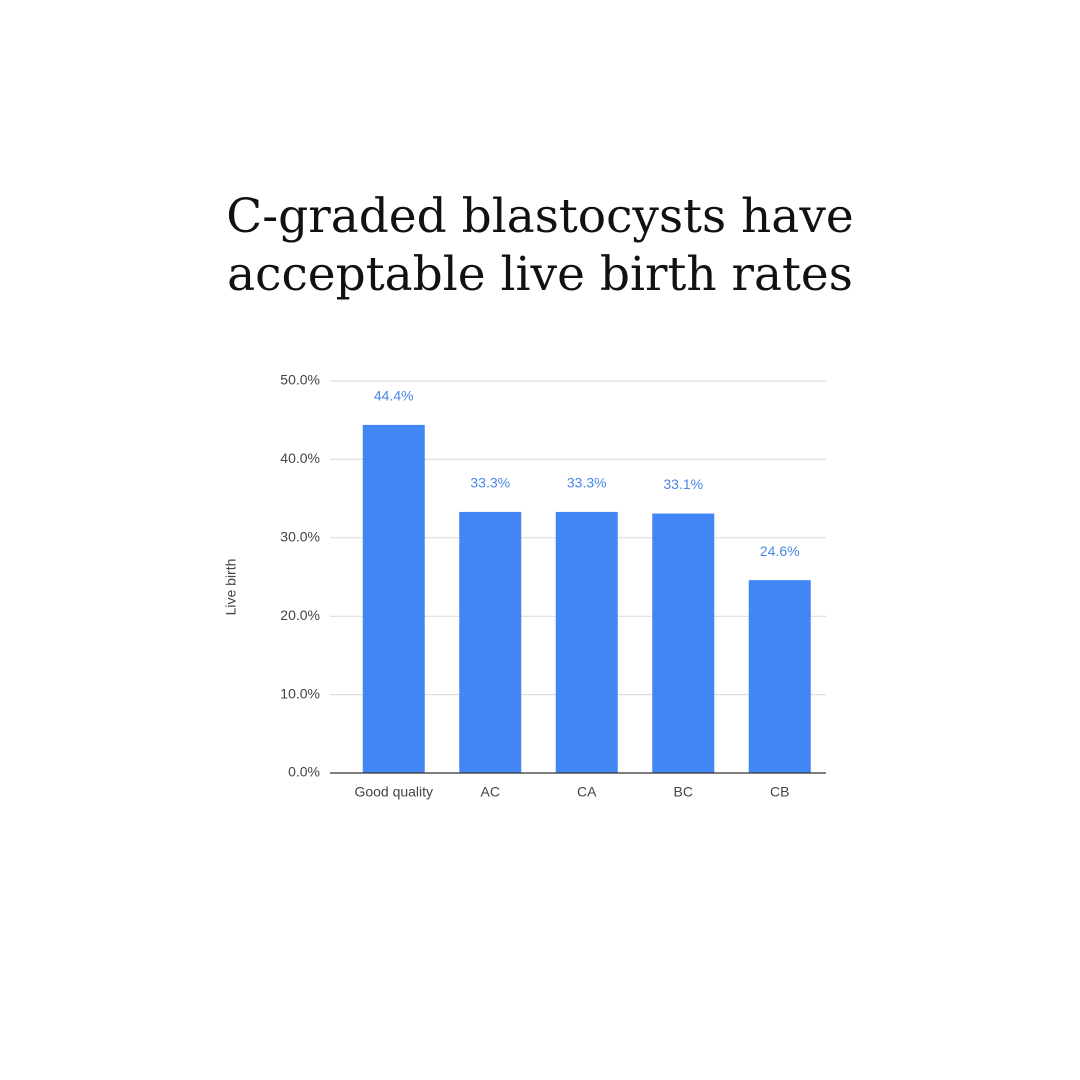  Describe the element at coordinates (300, 693) in the screenshot. I see `y-tick-label: 10.0%` at that location.